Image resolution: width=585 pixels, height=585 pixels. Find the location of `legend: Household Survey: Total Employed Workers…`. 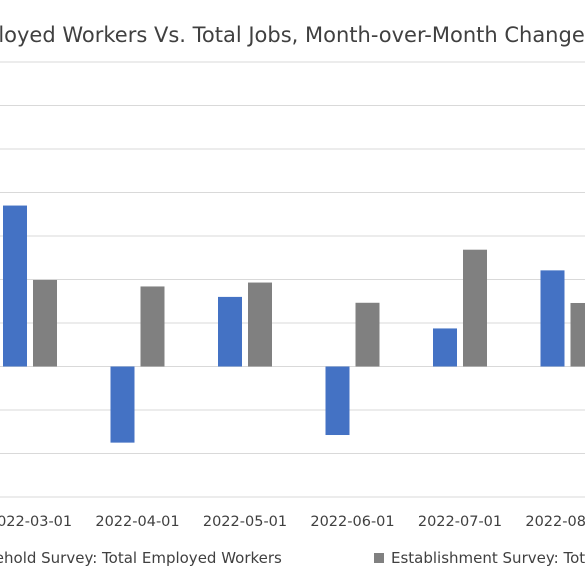

legend: Household Survey: Total Employed Workers… is located at coordinates (292, 558).